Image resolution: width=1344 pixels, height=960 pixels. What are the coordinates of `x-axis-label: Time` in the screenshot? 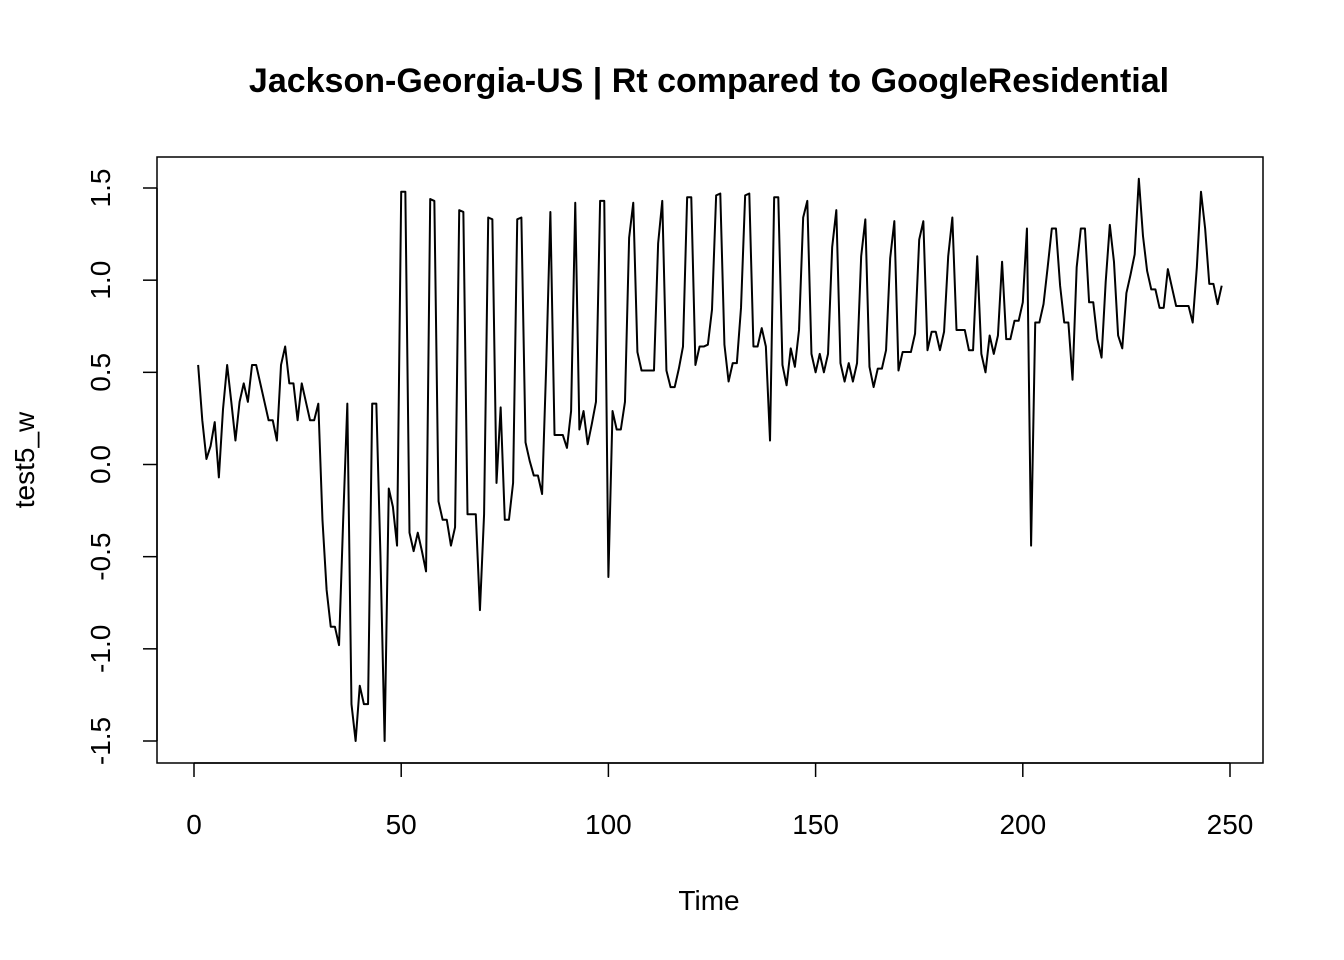 It's located at (708, 900).